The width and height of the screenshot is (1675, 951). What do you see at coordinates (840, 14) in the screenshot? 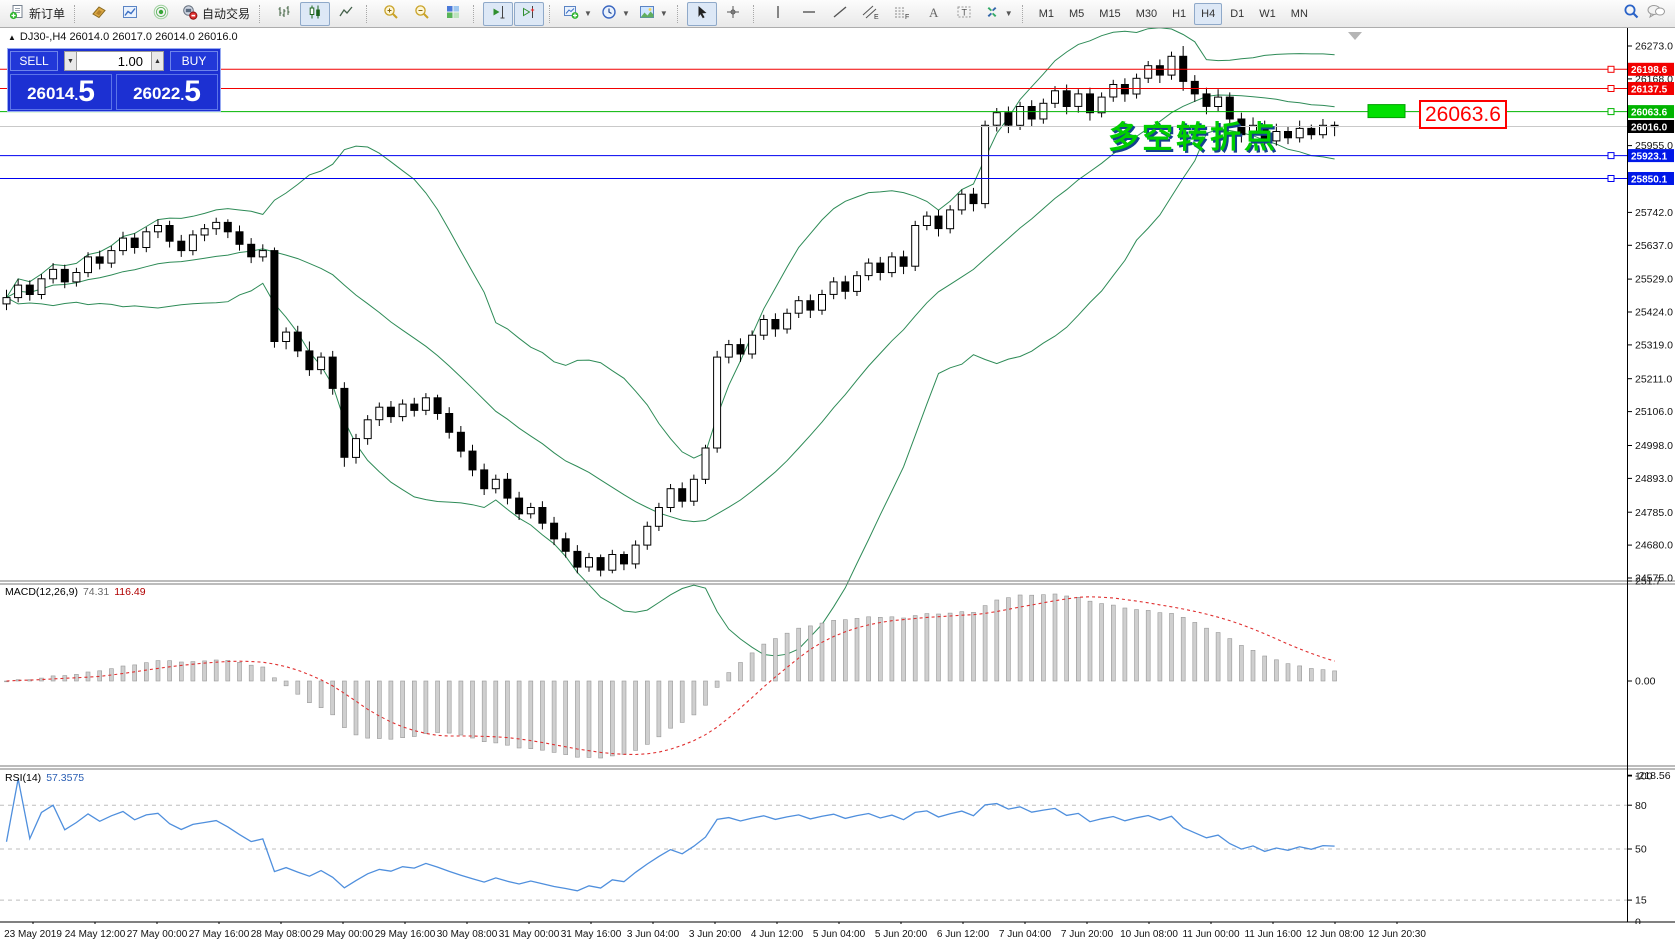
I see `trendline-button` at bounding box center [840, 14].